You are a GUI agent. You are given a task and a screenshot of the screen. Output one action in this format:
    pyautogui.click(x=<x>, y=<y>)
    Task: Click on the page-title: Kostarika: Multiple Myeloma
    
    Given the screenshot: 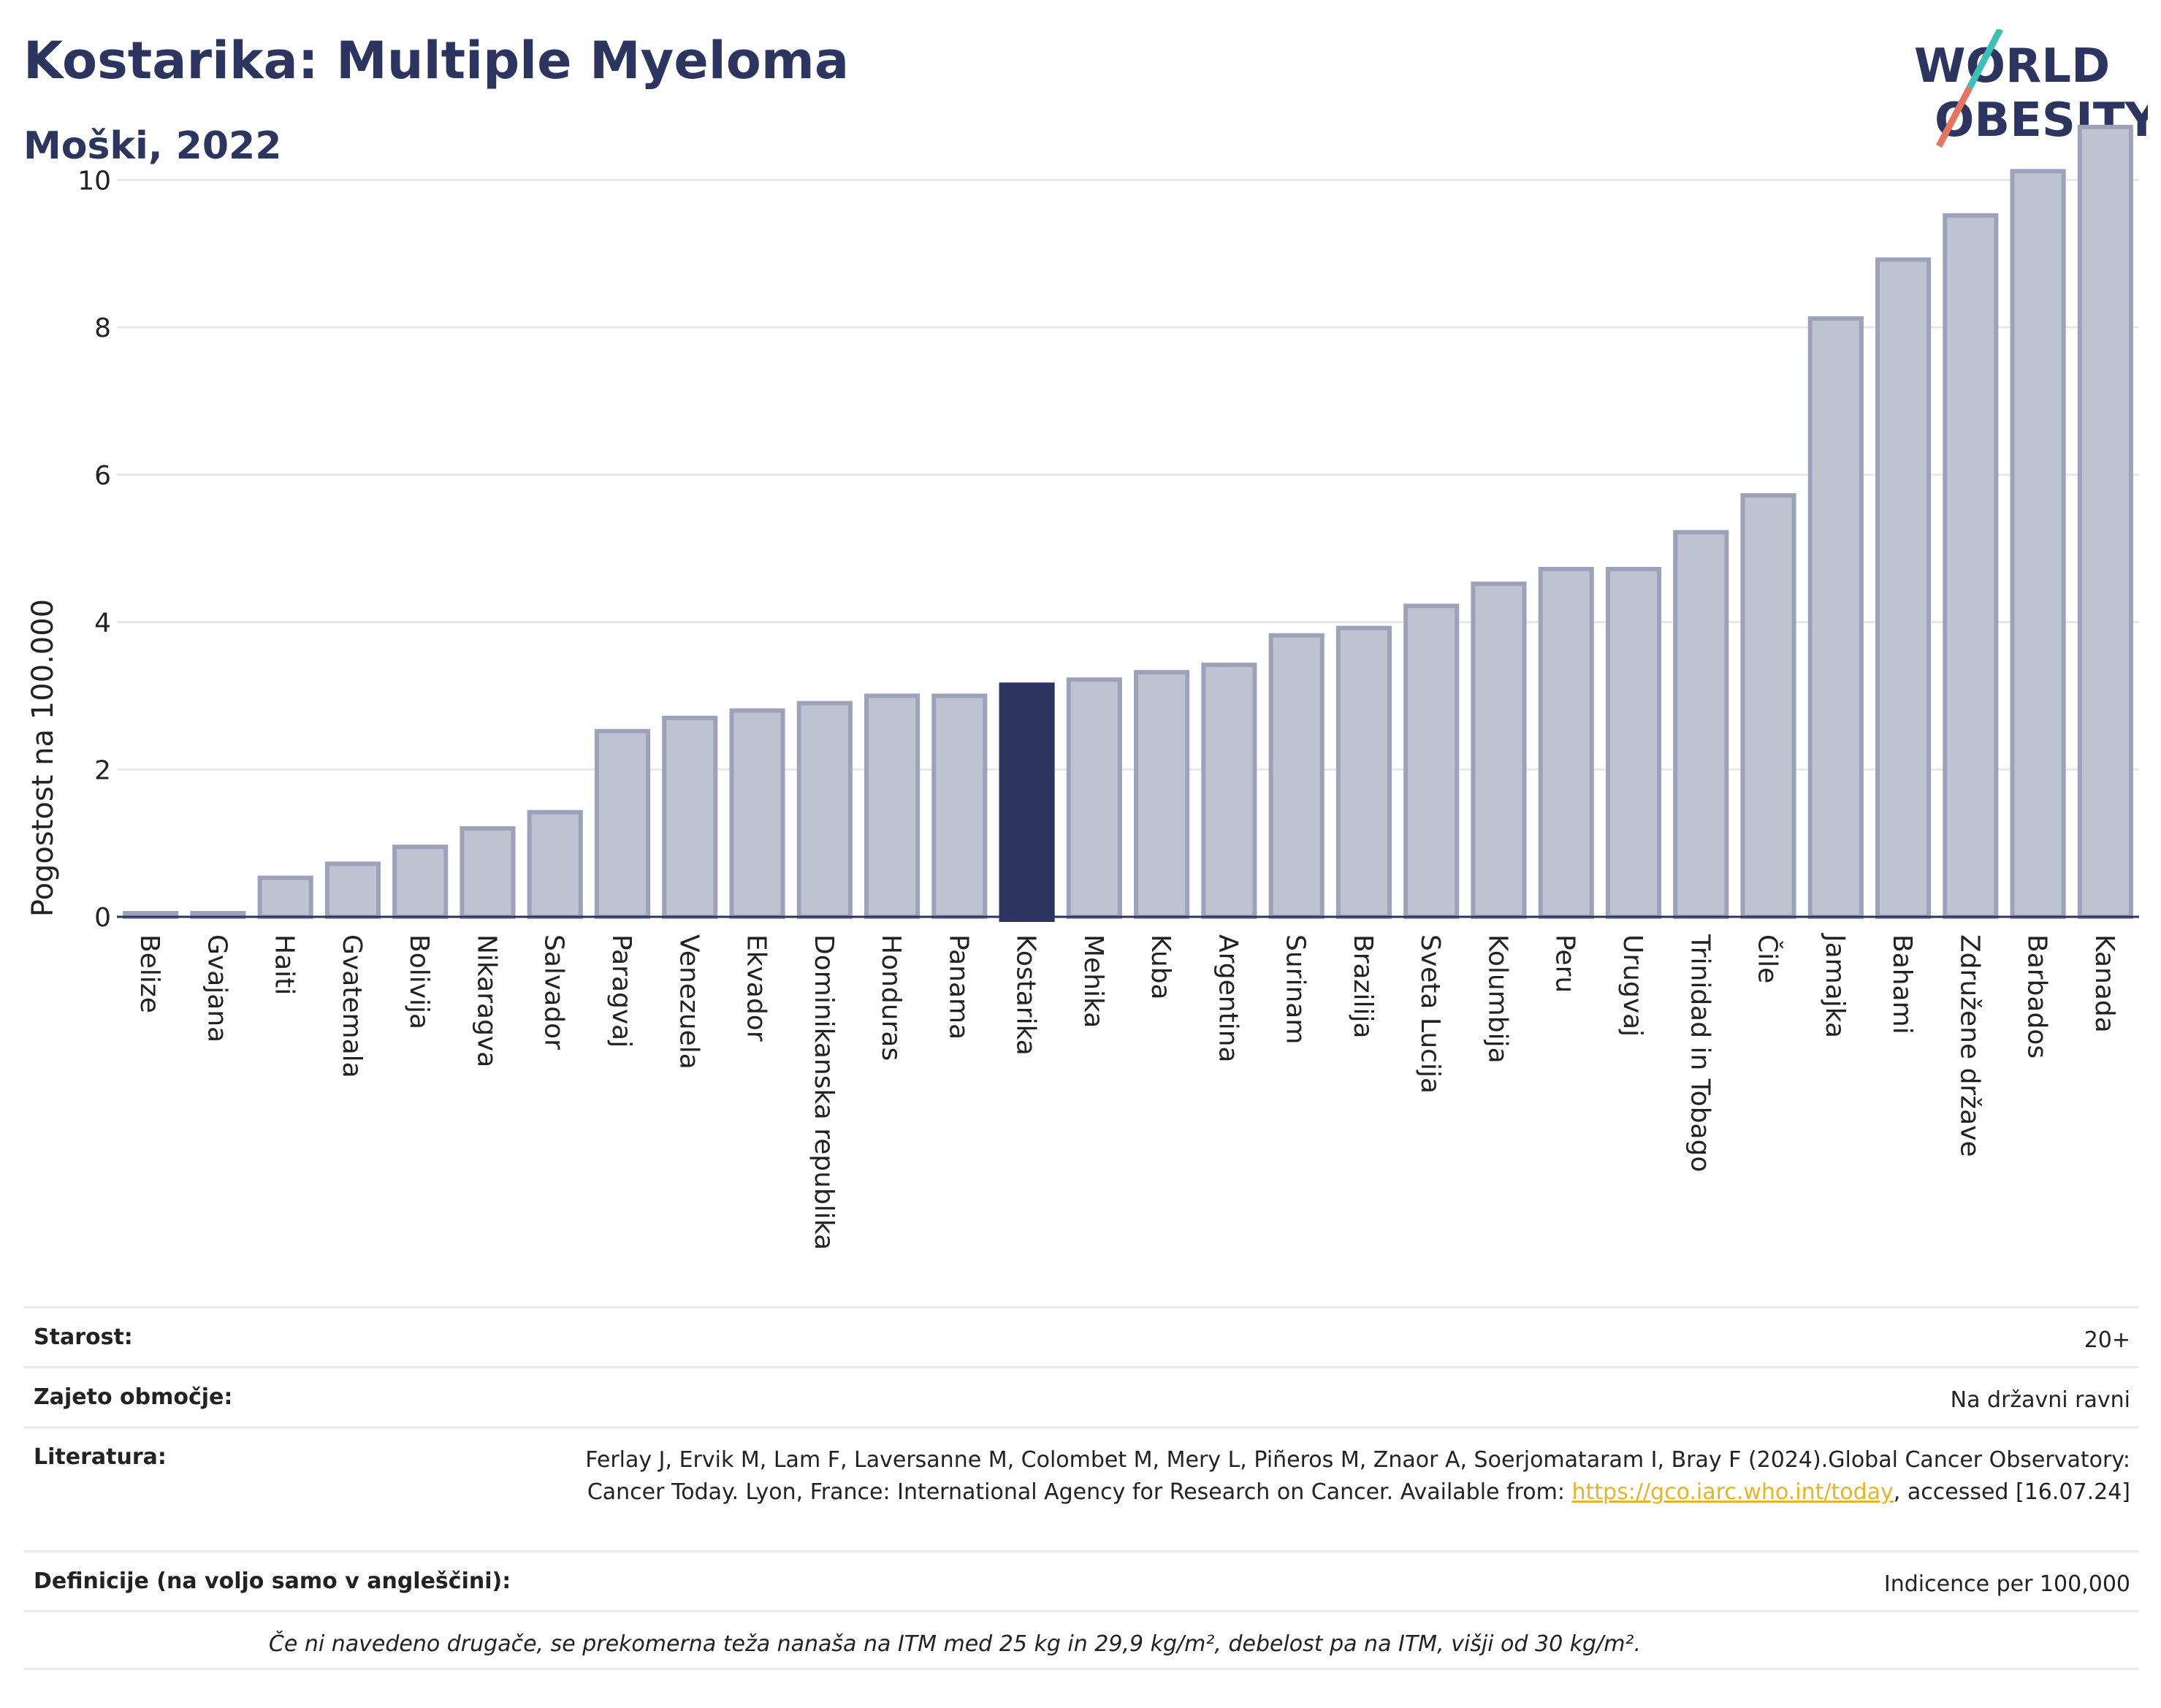 What is the action you would take?
    pyautogui.click(x=436, y=61)
    